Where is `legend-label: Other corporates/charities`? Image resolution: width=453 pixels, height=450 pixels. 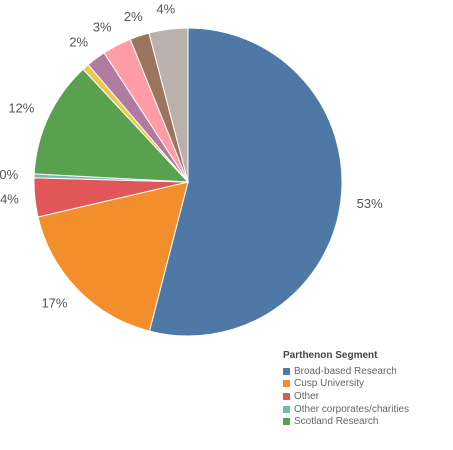
legend-label: Other corporates/charities is located at coordinates (352, 409).